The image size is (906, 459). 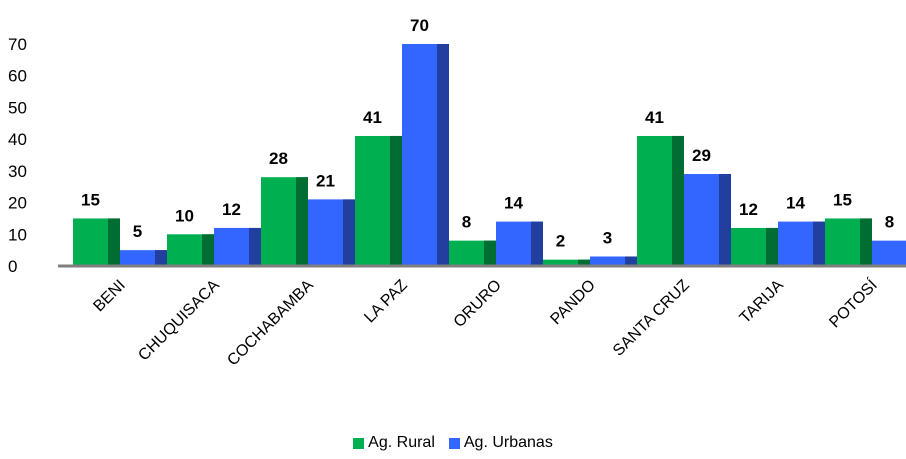 What do you see at coordinates (17, 76) in the screenshot?
I see `y-tick-label: 60` at bounding box center [17, 76].